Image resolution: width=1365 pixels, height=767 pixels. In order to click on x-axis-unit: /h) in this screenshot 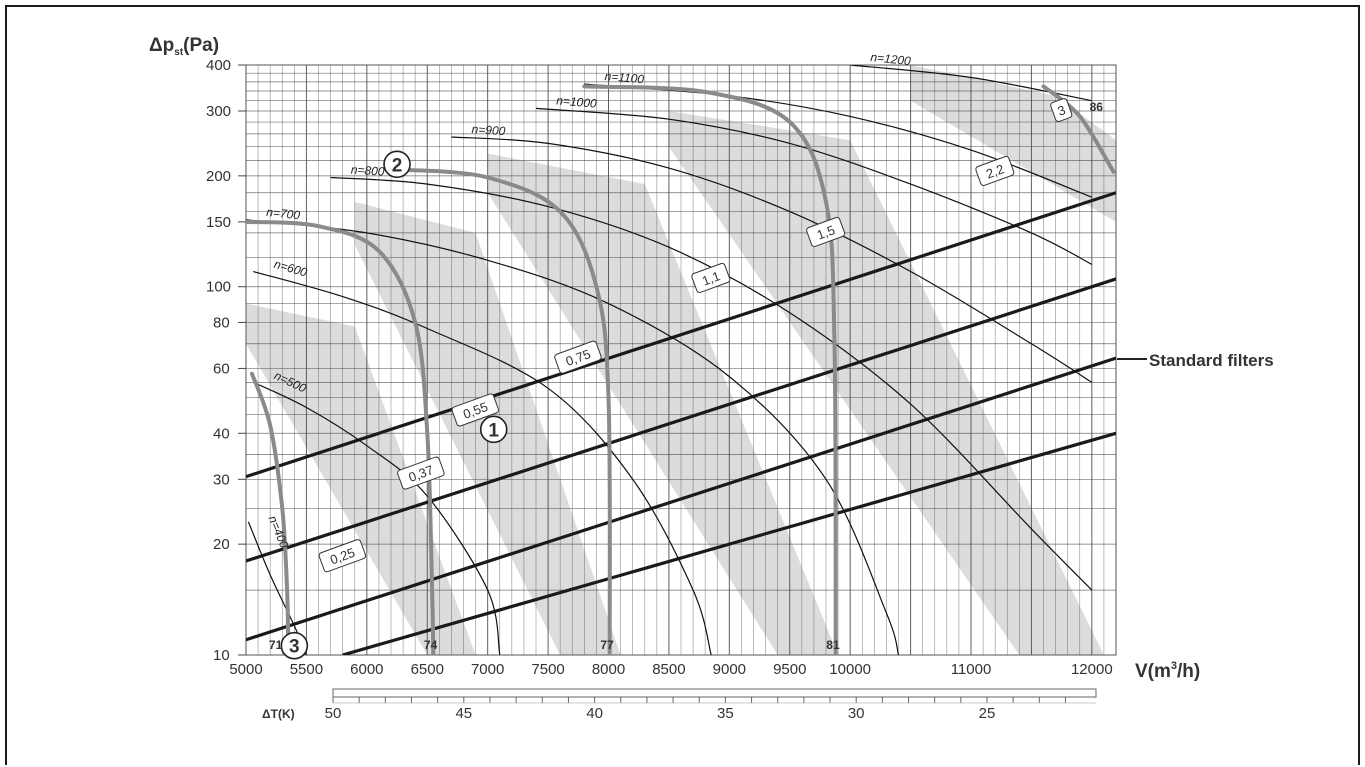, I will do `click(1188, 671)`.